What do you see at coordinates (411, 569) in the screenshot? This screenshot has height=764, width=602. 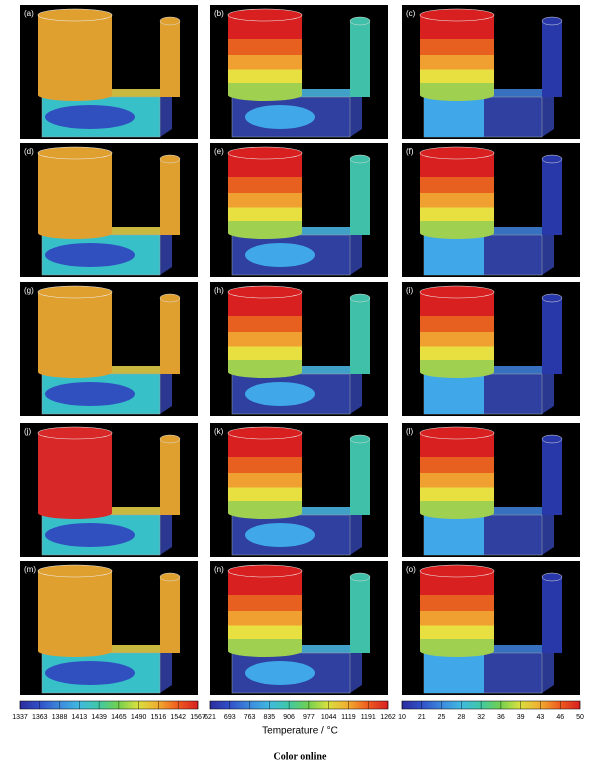 I see `panel-label: (o)` at bounding box center [411, 569].